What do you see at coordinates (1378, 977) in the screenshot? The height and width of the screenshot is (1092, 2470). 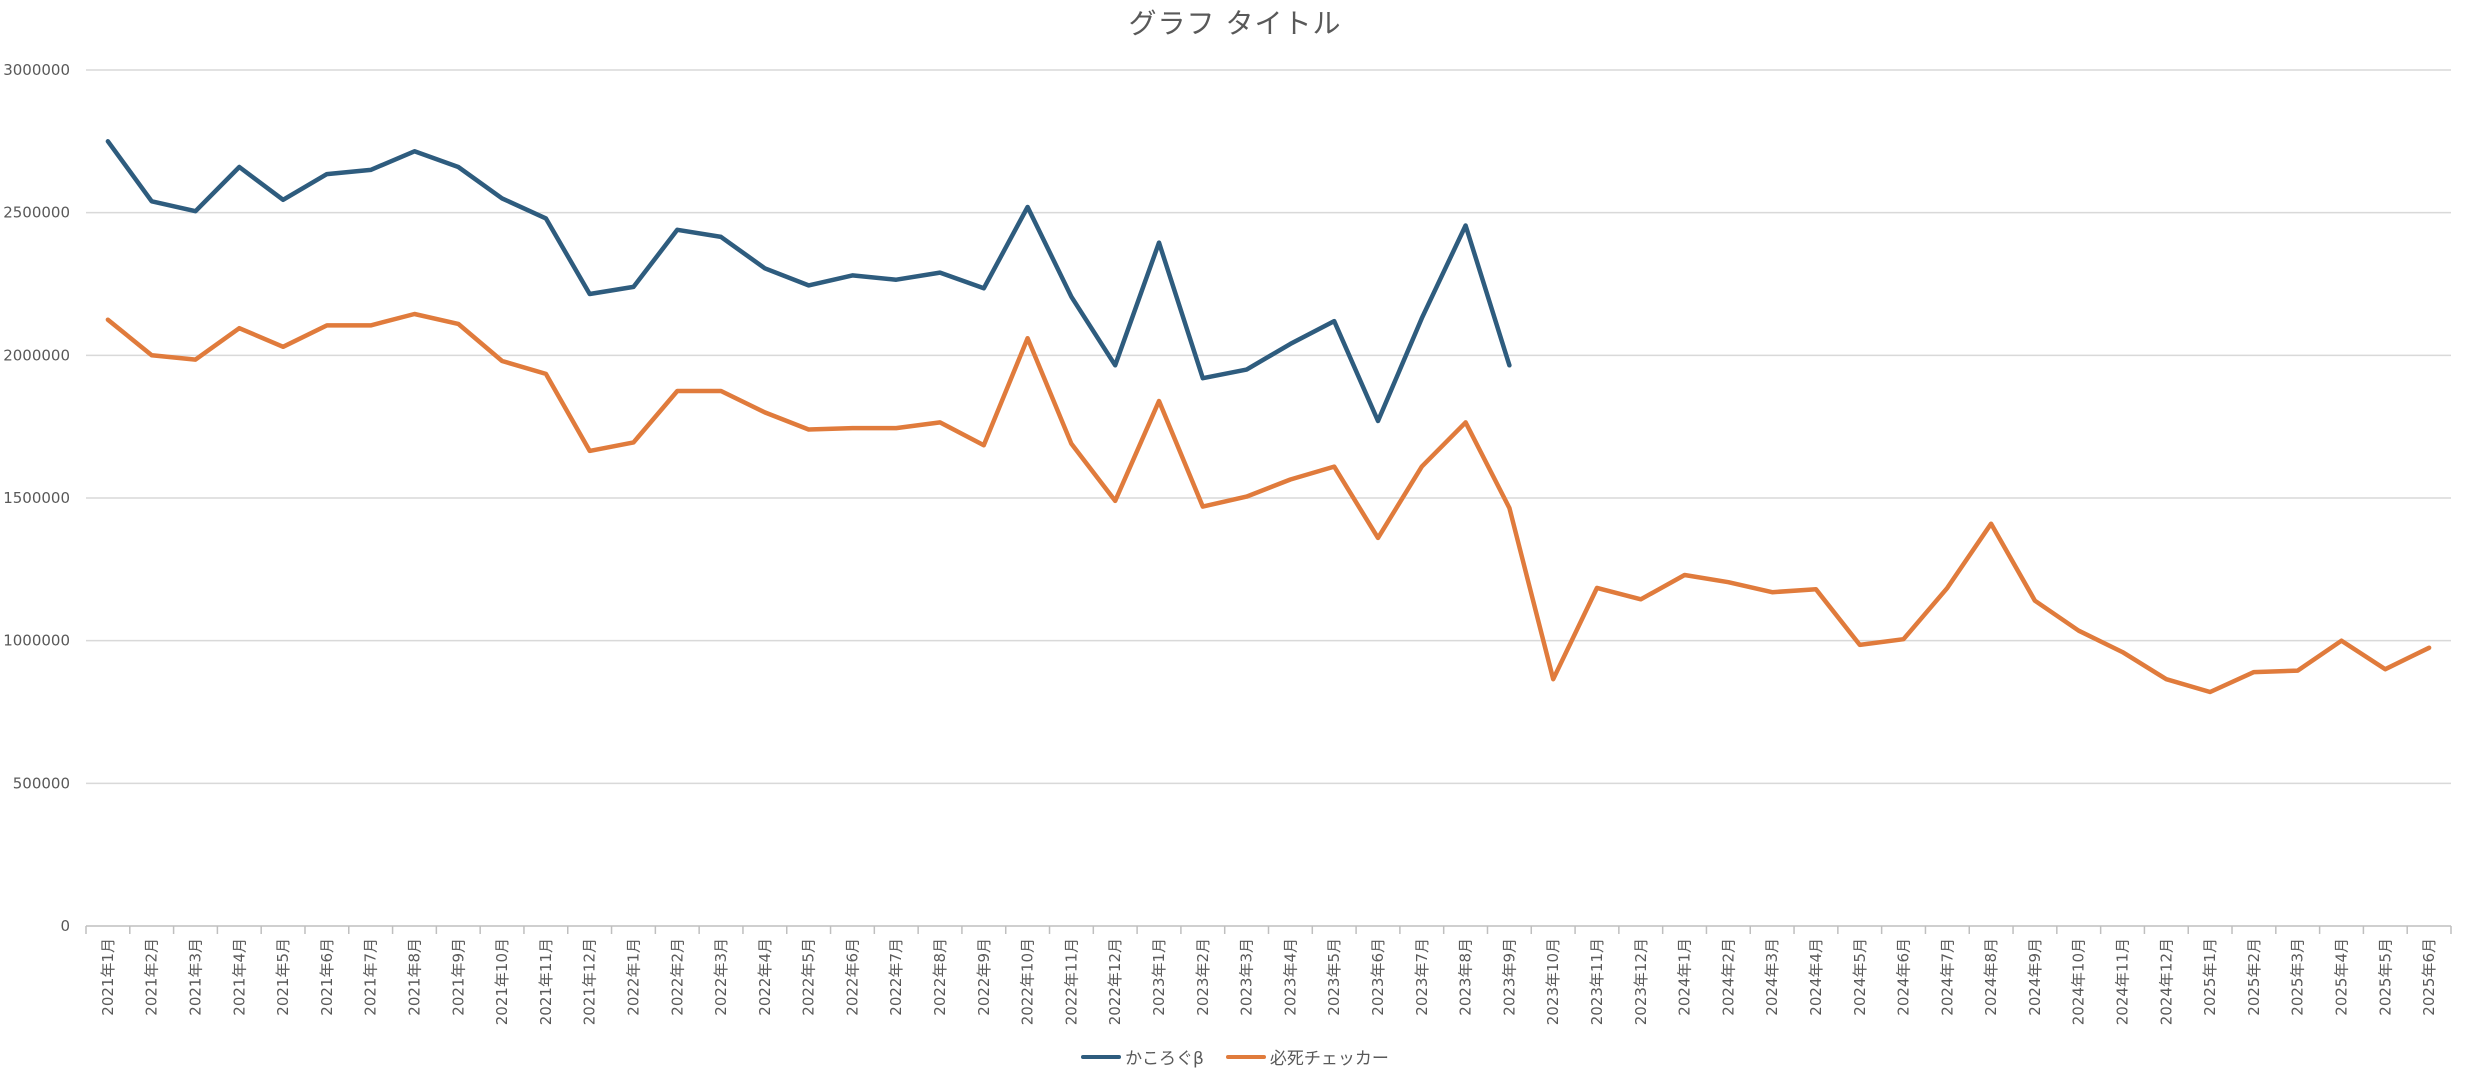 I see `x-tick-label: 2023年6月` at bounding box center [1378, 977].